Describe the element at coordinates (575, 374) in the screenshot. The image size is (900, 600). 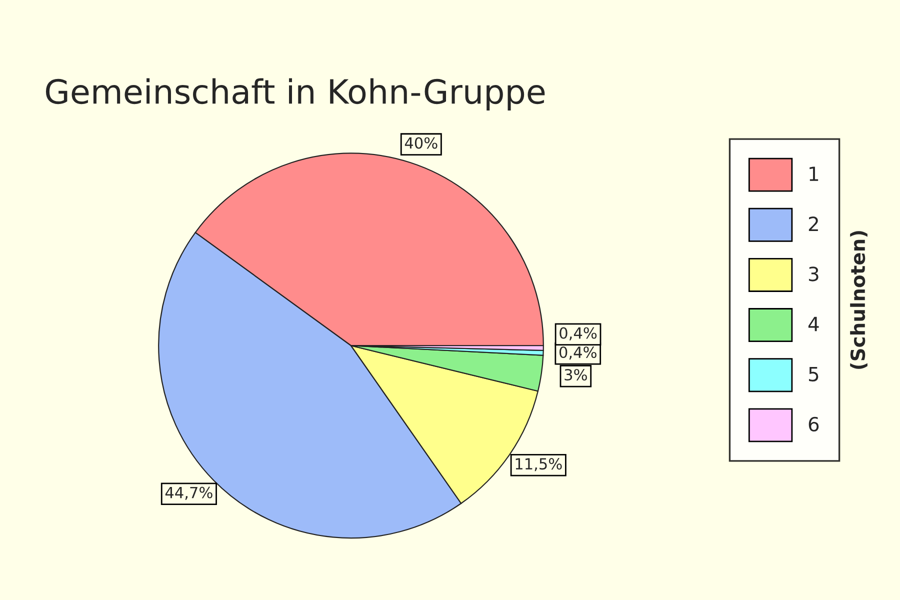
I see `data-label: 3%` at that location.